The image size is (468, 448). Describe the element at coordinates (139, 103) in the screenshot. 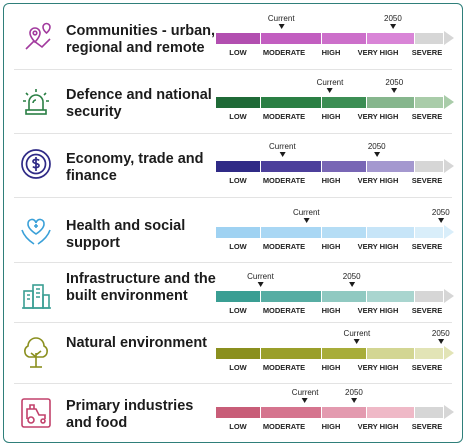

I see `sector-label: Defence and national security` at that location.